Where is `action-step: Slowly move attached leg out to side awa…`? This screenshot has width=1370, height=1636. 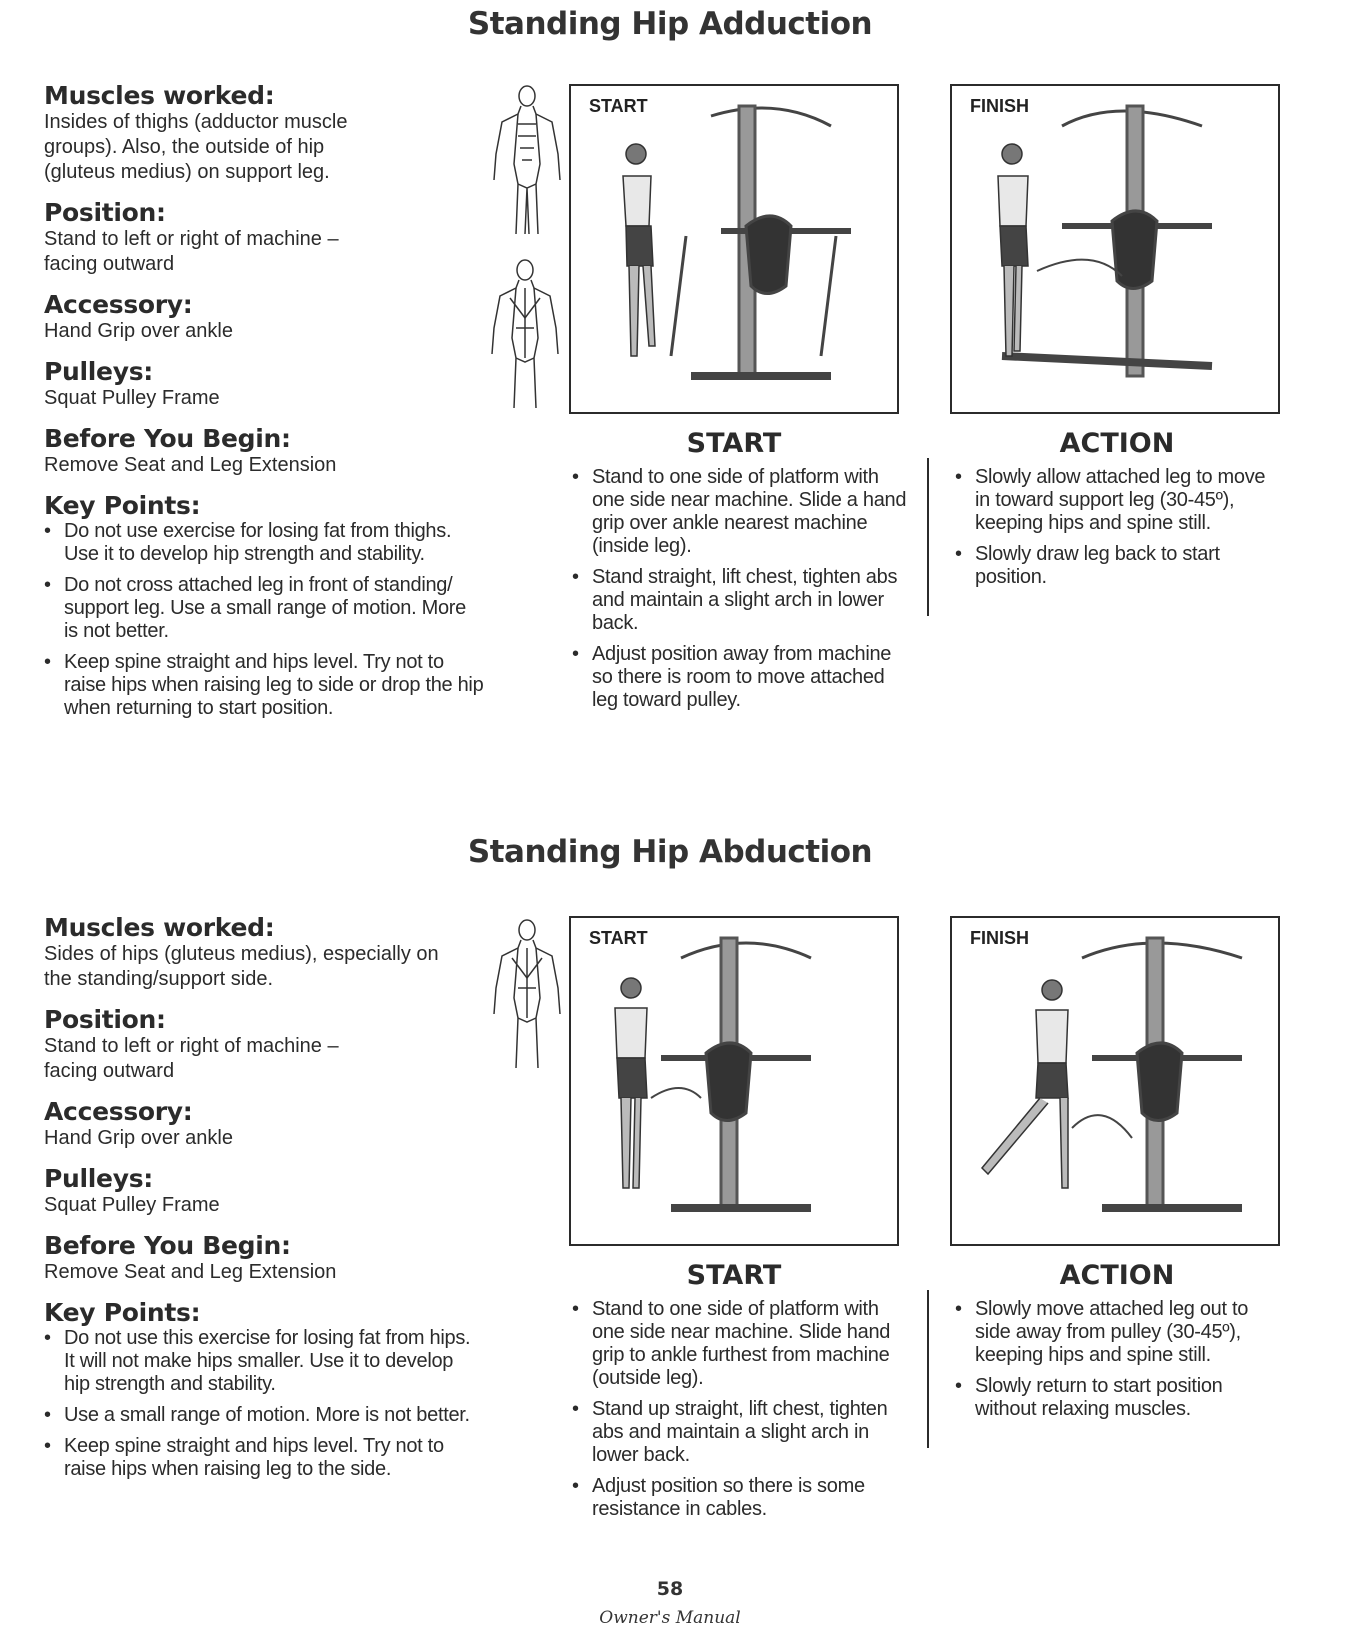 action-step: Slowly move attached leg out to side awa… is located at coordinates (1120, 1332).